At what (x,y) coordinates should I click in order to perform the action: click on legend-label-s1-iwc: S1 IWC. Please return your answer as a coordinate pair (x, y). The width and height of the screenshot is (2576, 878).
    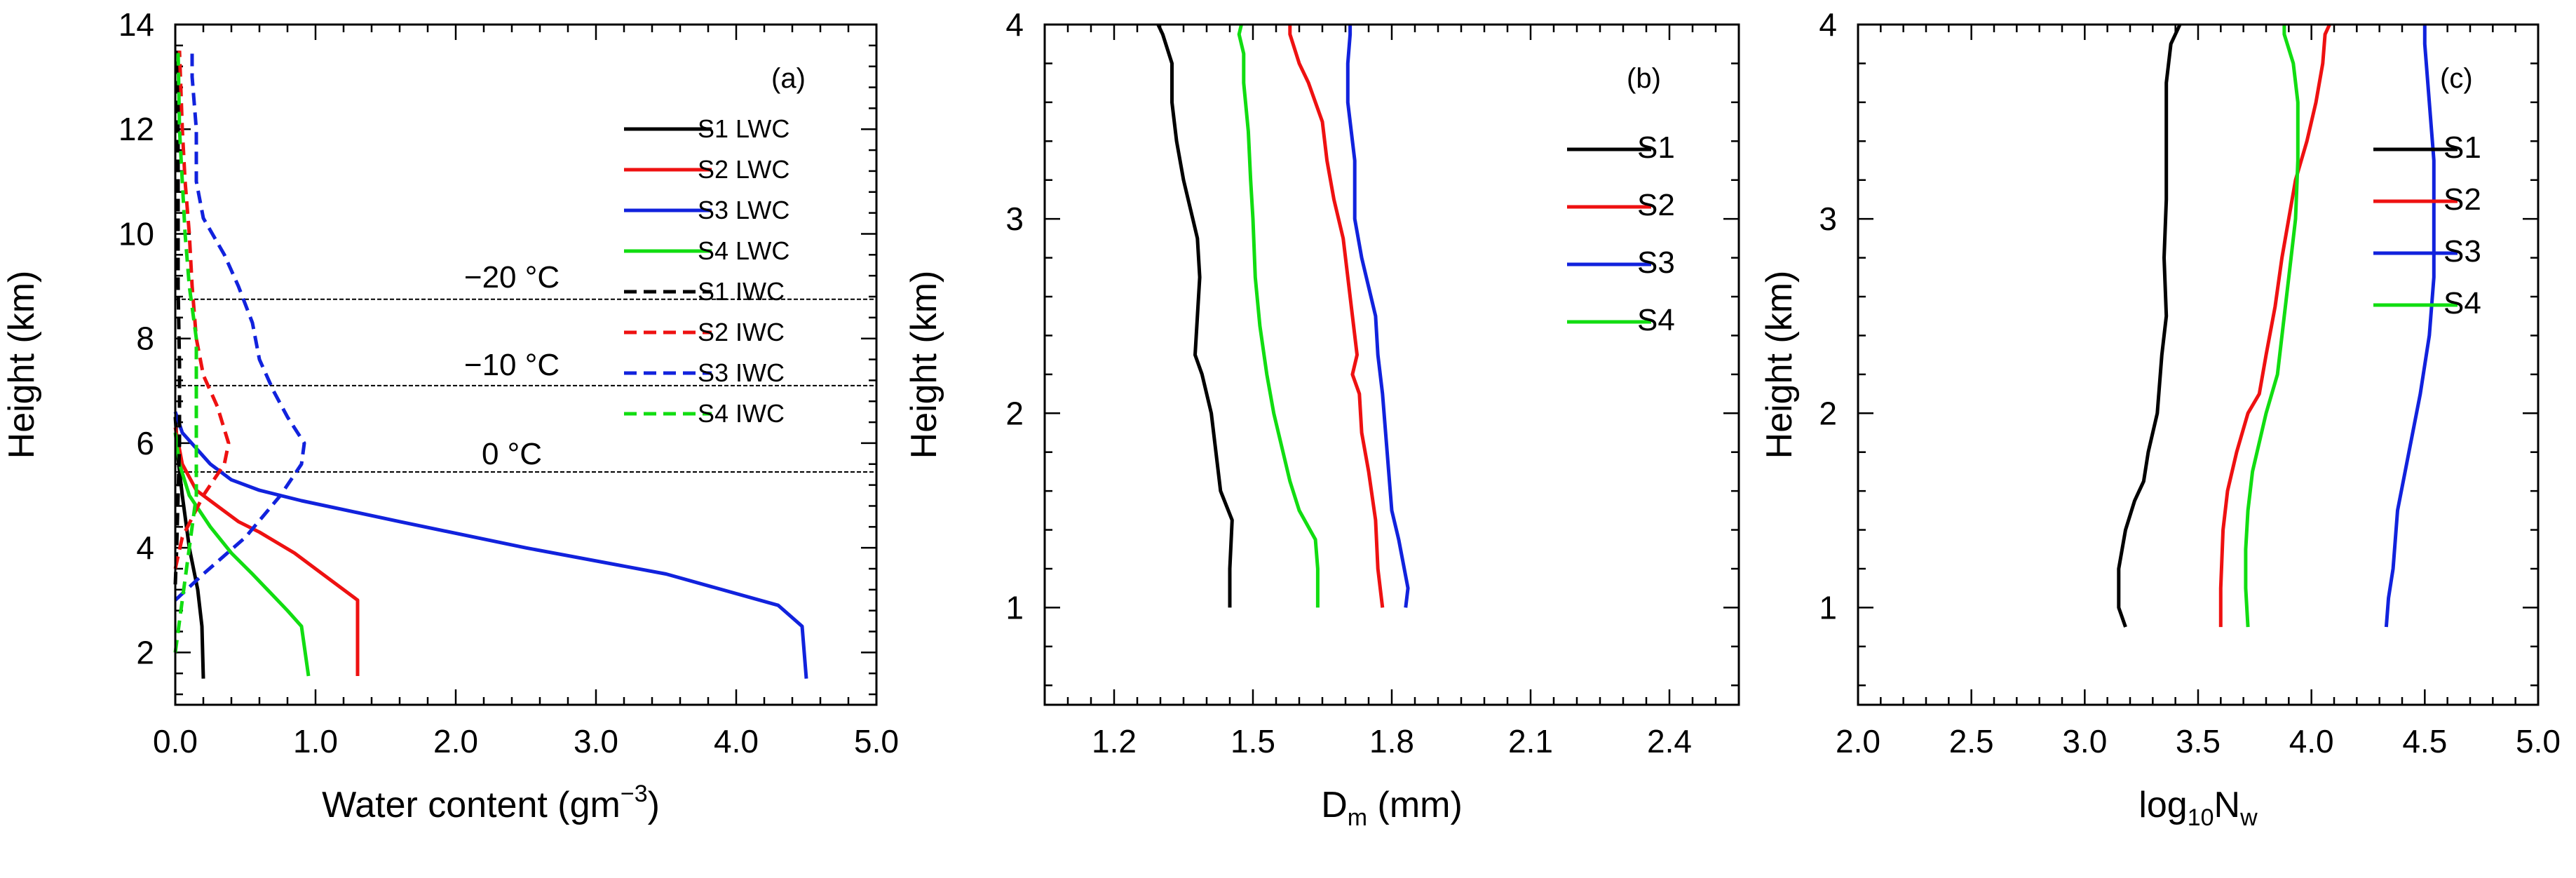
    Looking at the image, I should click on (741, 291).